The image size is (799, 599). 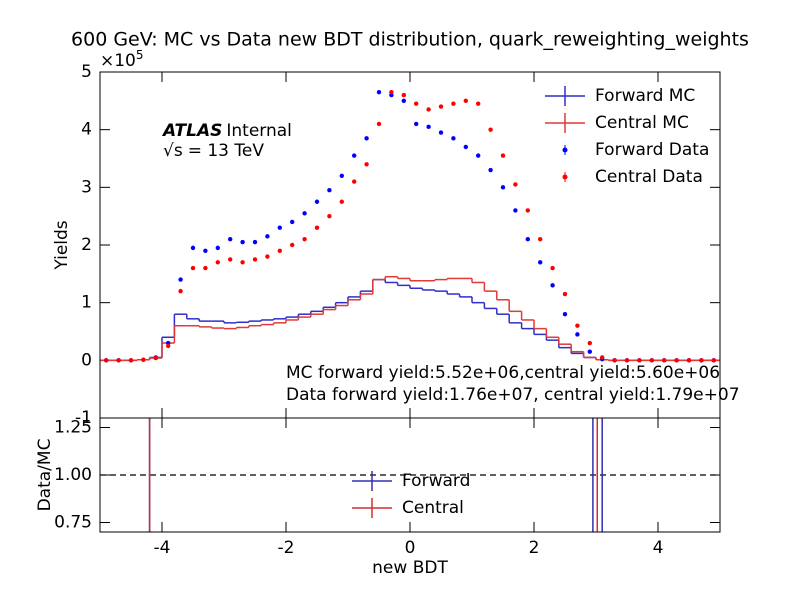 I want to click on x-tick-label: 0, so click(x=410, y=548).